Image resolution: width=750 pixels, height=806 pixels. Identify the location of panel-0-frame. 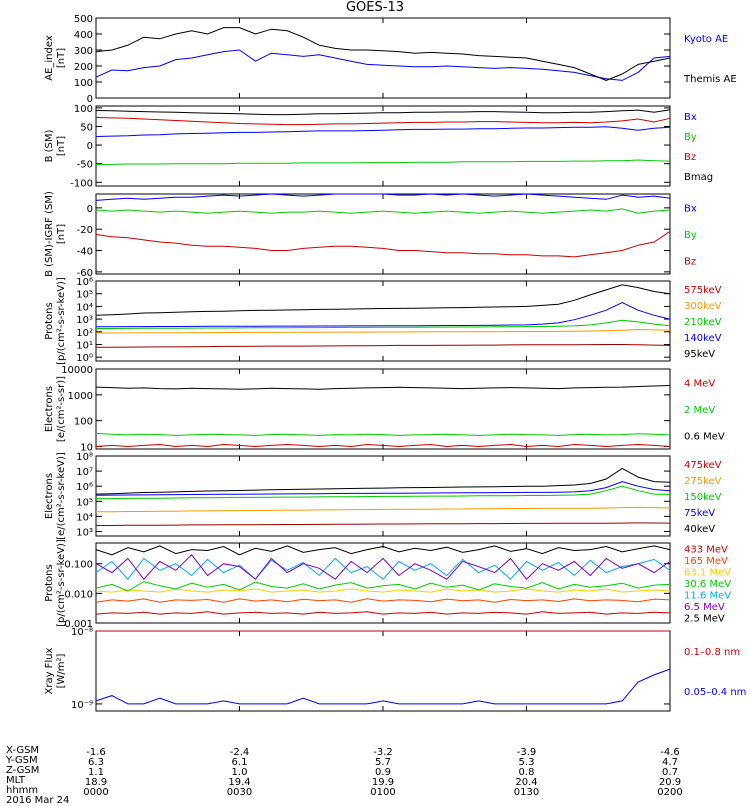
(383, 58).